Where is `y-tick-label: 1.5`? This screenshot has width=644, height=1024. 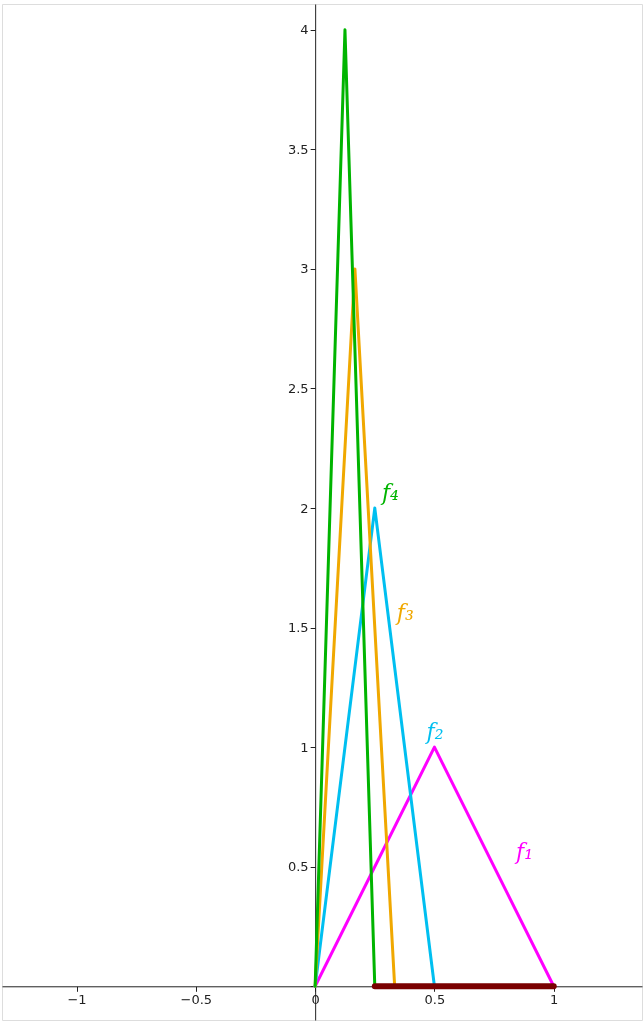
y-tick-label: 1.5 is located at coordinates (298, 628).